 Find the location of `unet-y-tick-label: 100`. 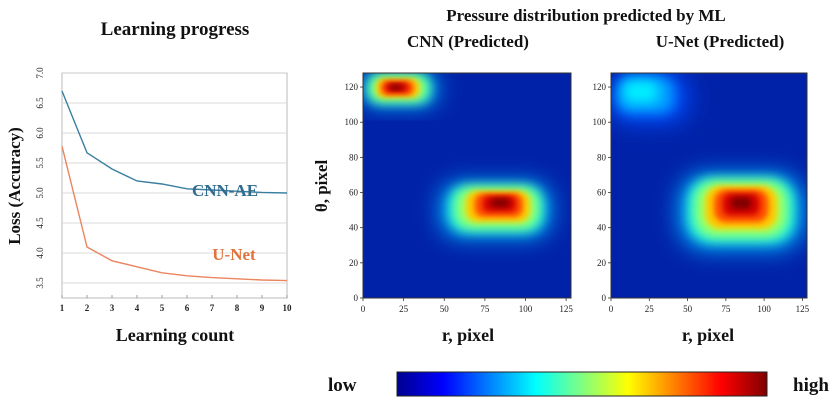

unet-y-tick-label: 100 is located at coordinates (600, 122).